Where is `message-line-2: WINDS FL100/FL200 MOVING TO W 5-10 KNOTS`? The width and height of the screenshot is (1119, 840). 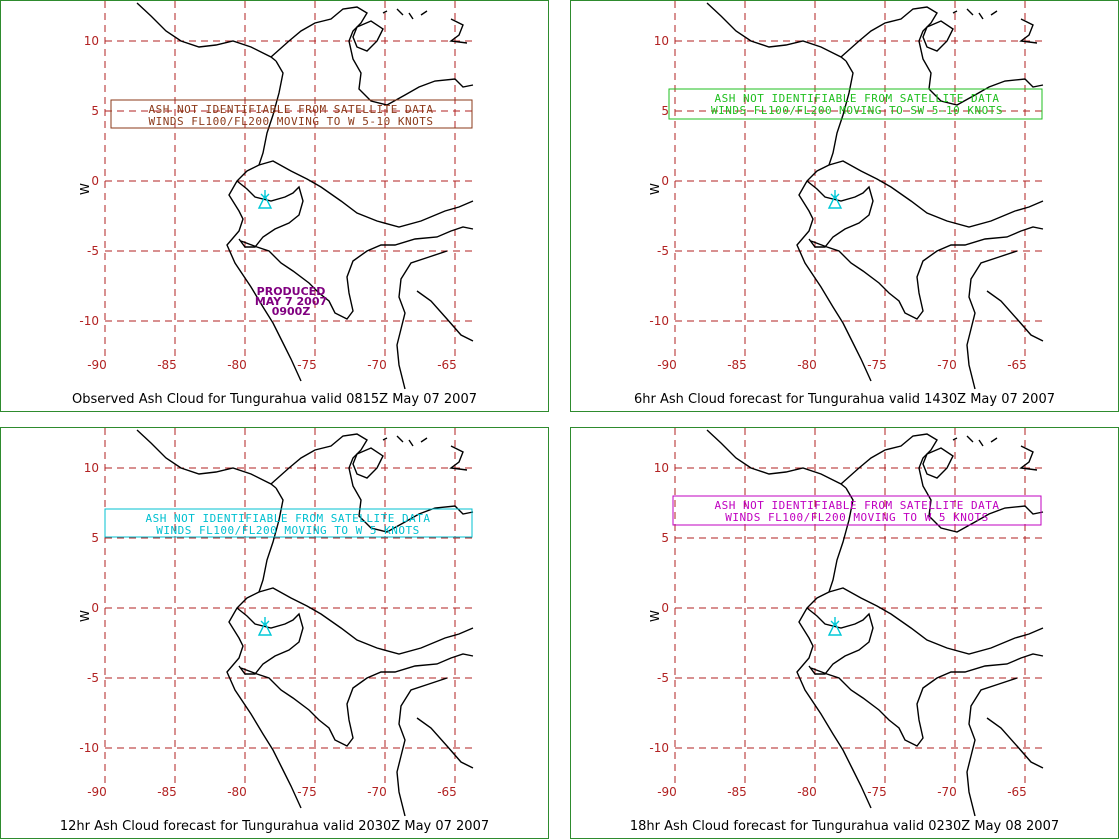 message-line-2: WINDS FL100/FL200 MOVING TO W 5-10 KNOTS is located at coordinates (291, 121).